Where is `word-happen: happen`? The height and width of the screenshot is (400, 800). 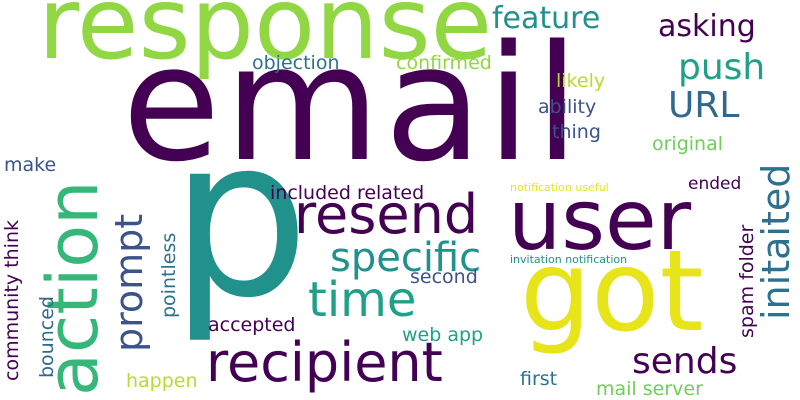 word-happen: happen is located at coordinates (162, 381).